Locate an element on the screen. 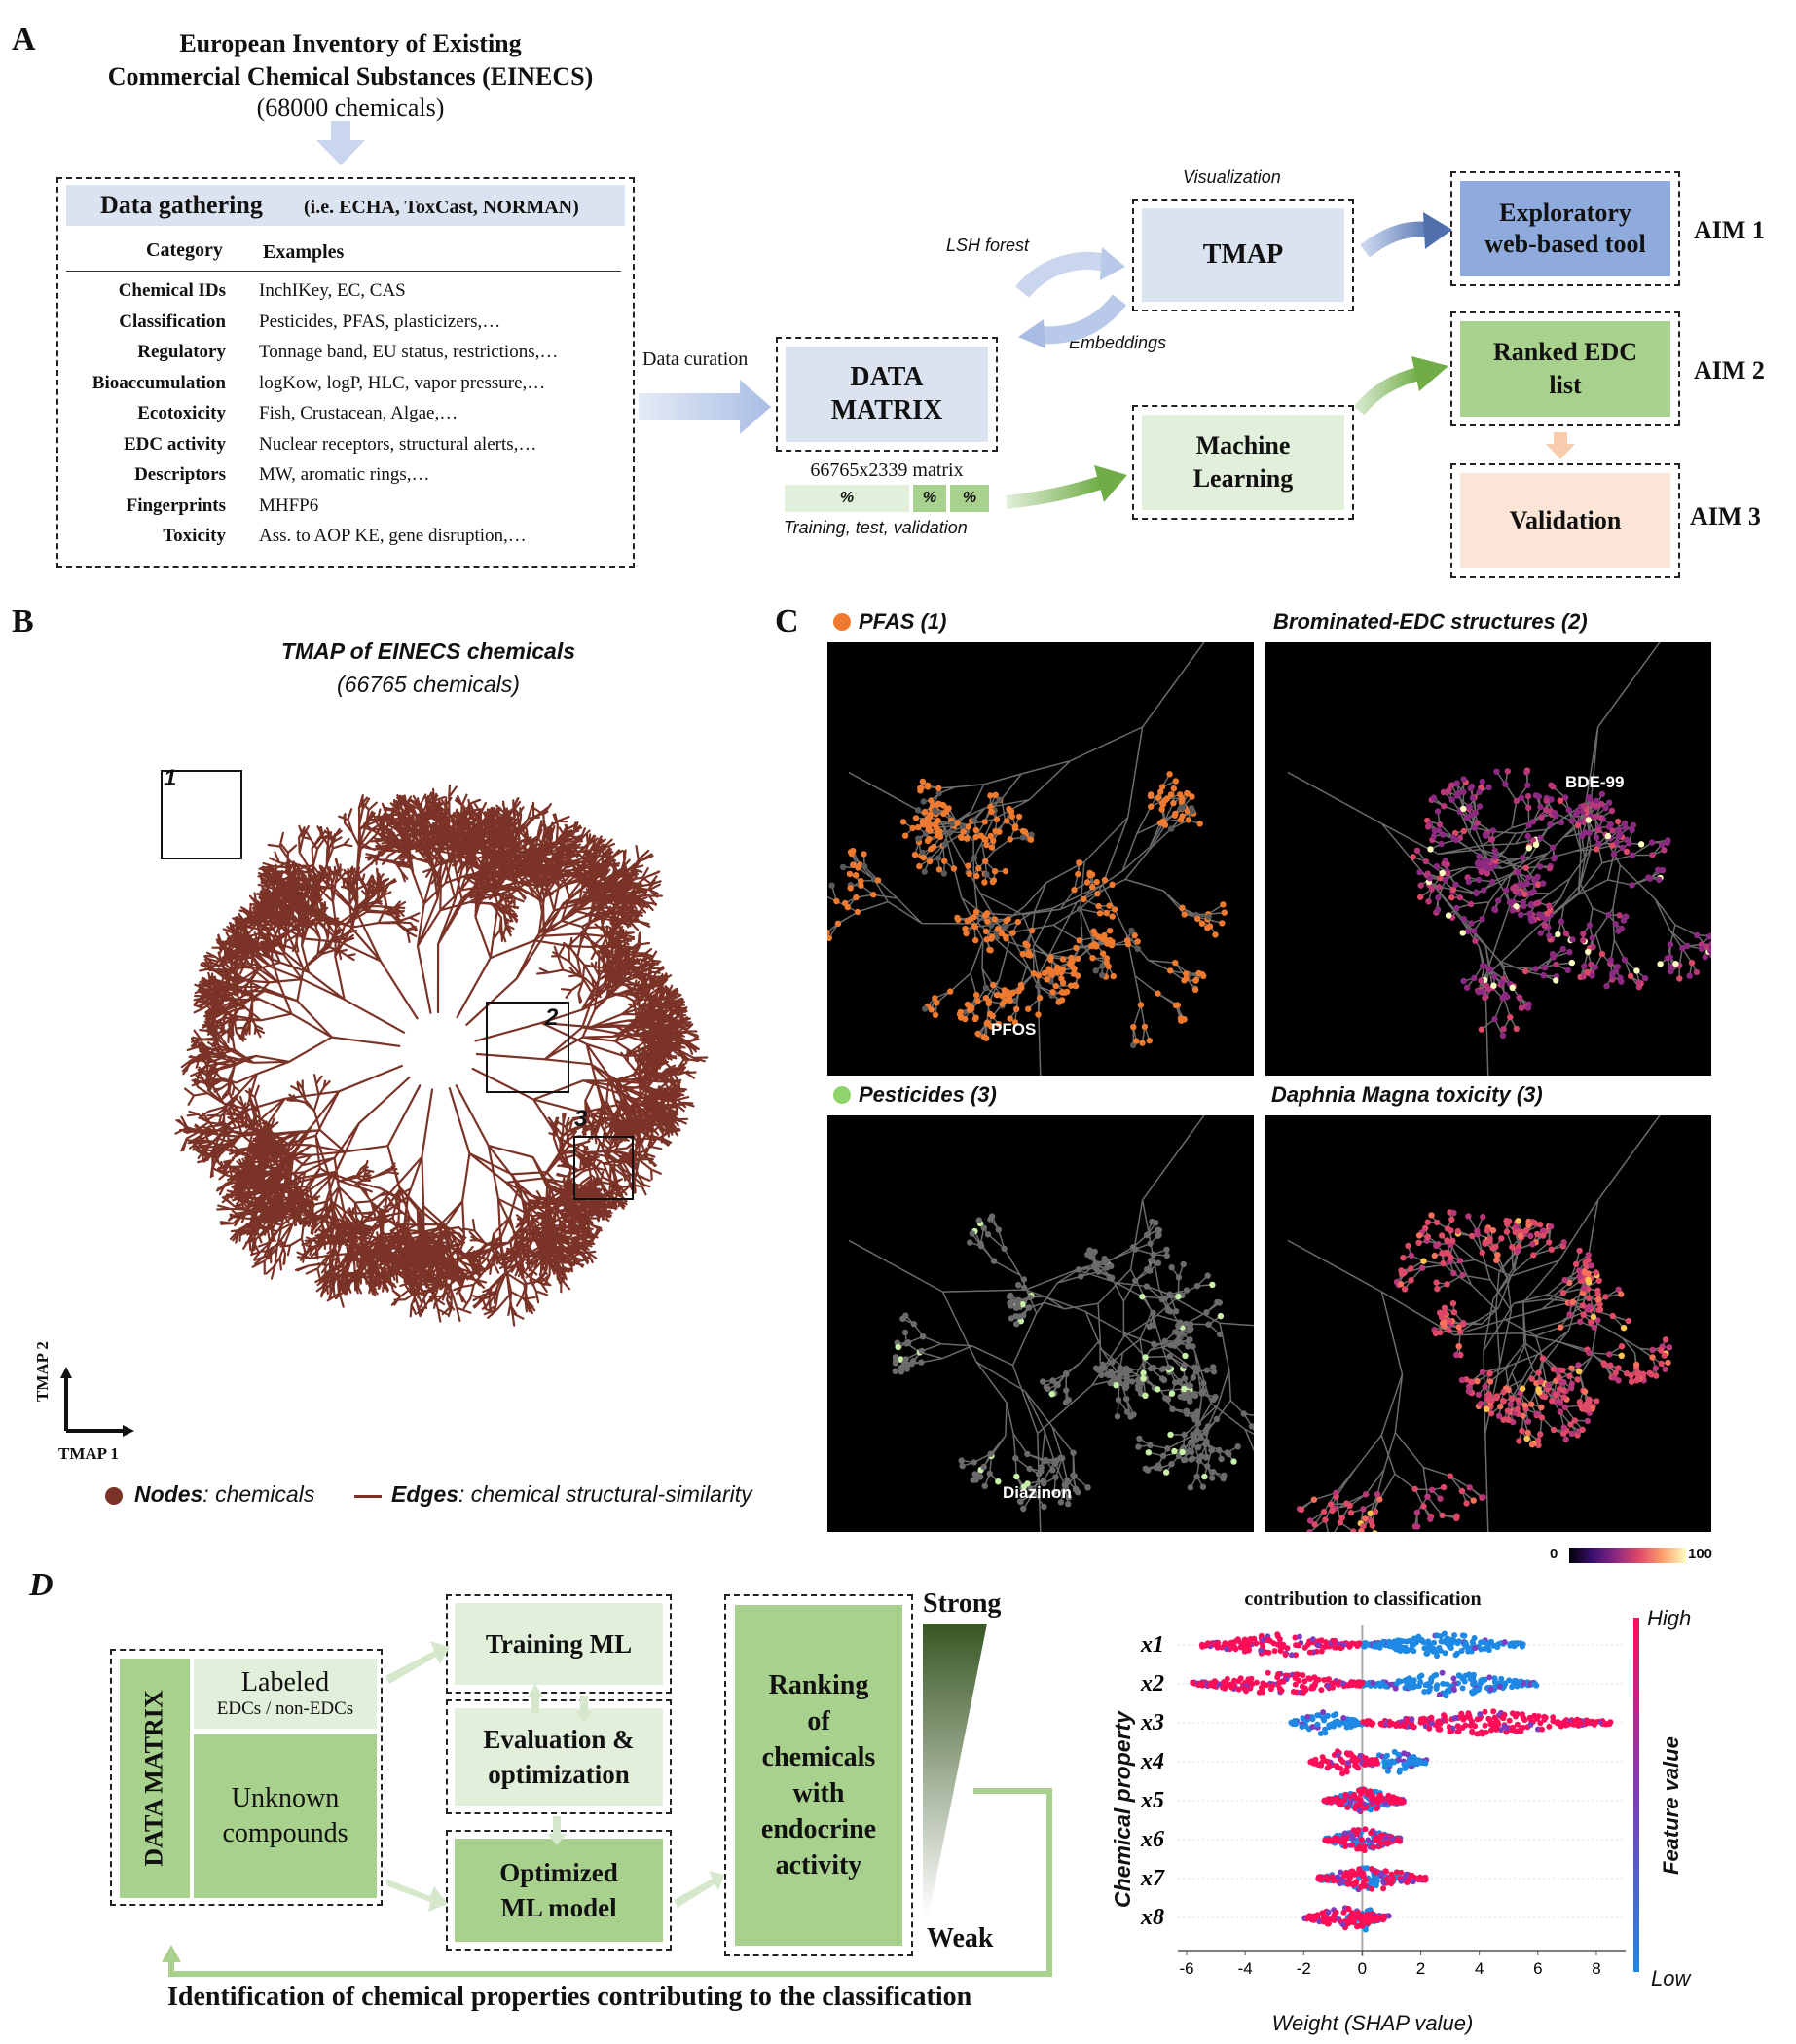  data-matrix-box: DATA MATRIX is located at coordinates (887, 395).